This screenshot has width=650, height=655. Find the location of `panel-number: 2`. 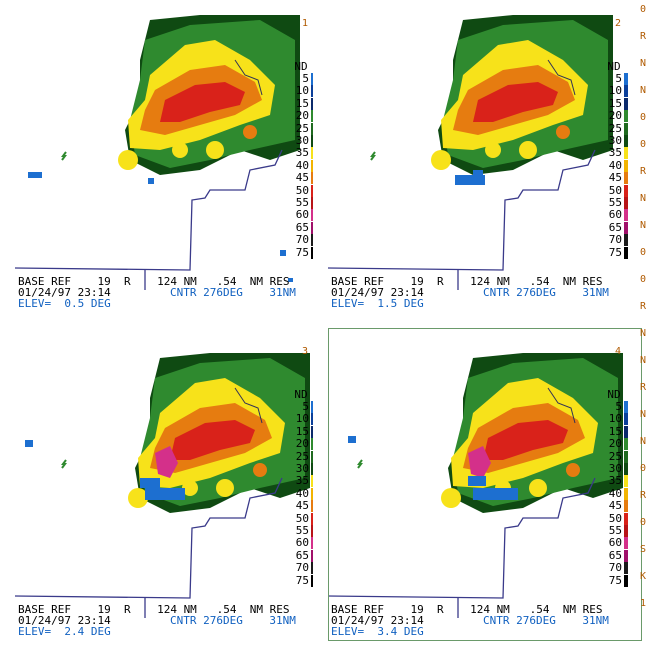

panel-number: 2 is located at coordinates (618, 23).